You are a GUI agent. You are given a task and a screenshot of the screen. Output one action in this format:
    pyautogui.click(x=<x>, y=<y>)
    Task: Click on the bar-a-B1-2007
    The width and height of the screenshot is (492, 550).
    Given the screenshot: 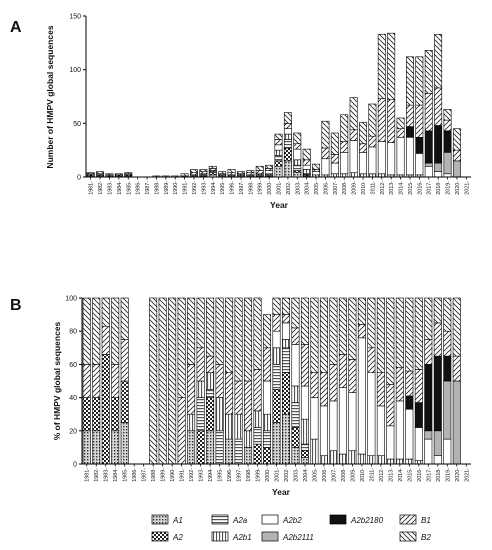 What is the action you would take?
    pyautogui.click(x=334, y=159)
    